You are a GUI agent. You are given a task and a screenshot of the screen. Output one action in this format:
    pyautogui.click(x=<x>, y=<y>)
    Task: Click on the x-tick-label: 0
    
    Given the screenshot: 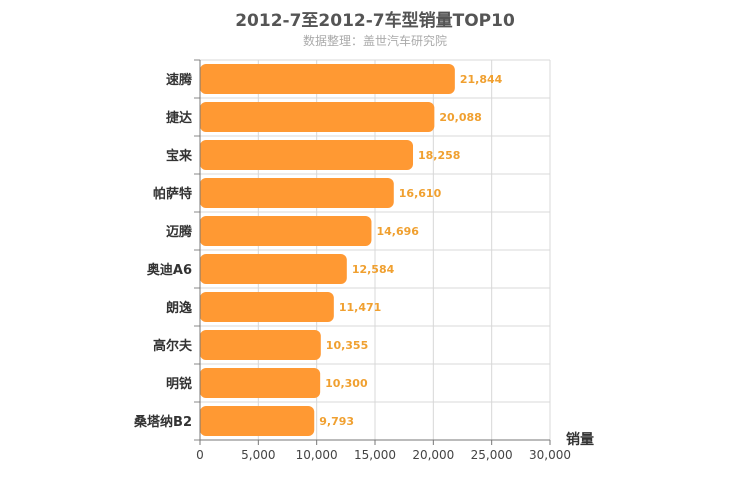 What is the action you would take?
    pyautogui.click(x=200, y=455)
    